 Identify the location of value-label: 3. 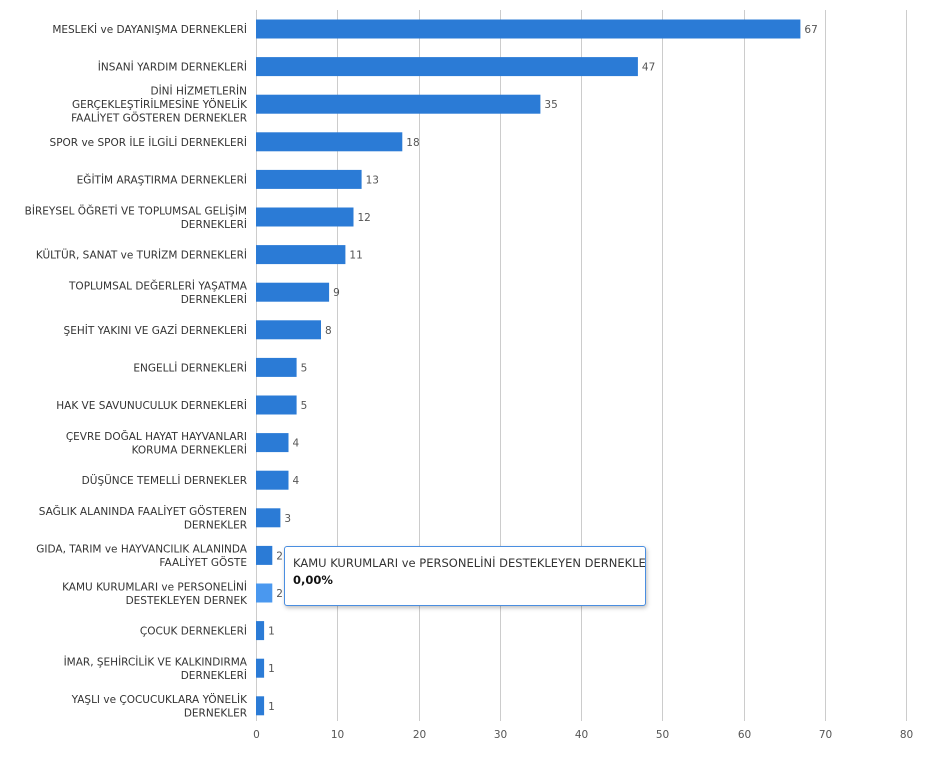
(287, 519).